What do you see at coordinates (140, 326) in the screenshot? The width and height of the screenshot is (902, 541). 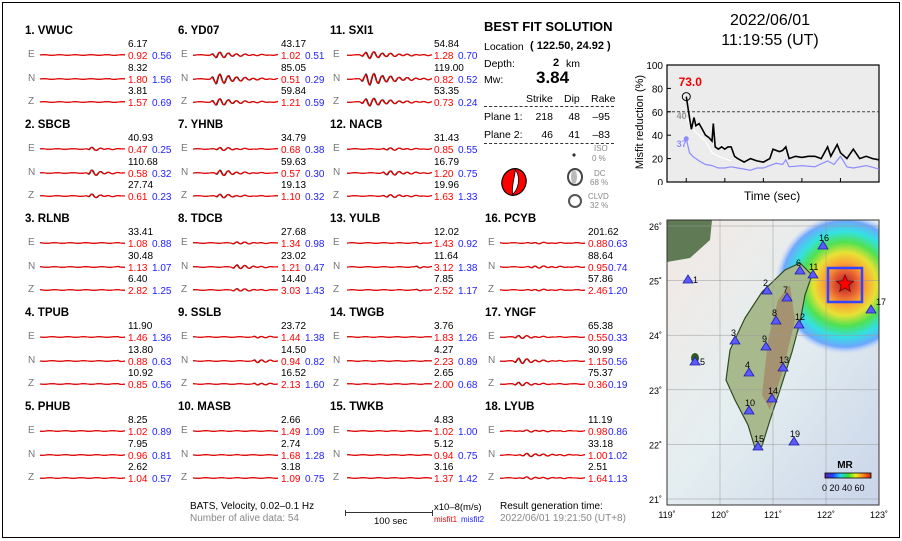 I see `peak-amplitude: 11.90` at bounding box center [140, 326].